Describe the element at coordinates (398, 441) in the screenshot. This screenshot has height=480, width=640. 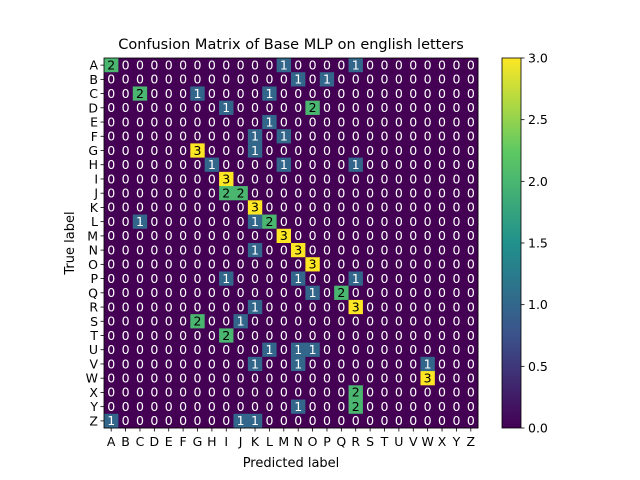
I see `x-tick-label: U` at that location.